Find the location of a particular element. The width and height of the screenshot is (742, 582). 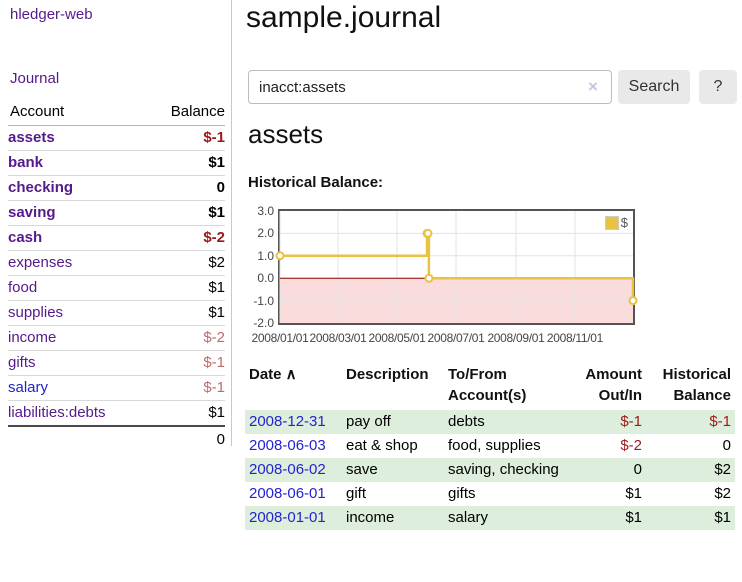

account-row: cash $-2 is located at coordinates (116, 238).